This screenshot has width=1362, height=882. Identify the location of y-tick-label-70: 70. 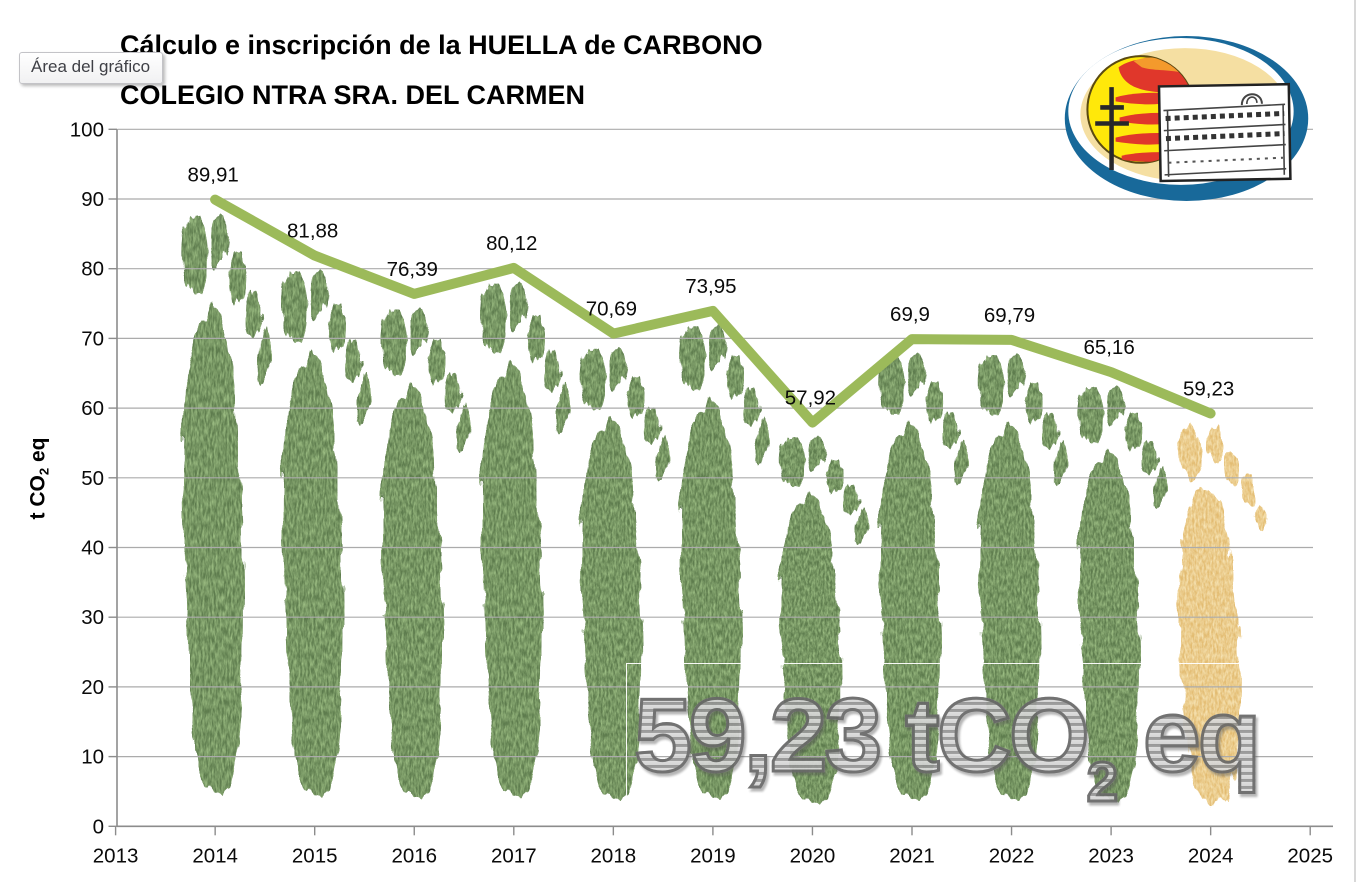
(92, 338).